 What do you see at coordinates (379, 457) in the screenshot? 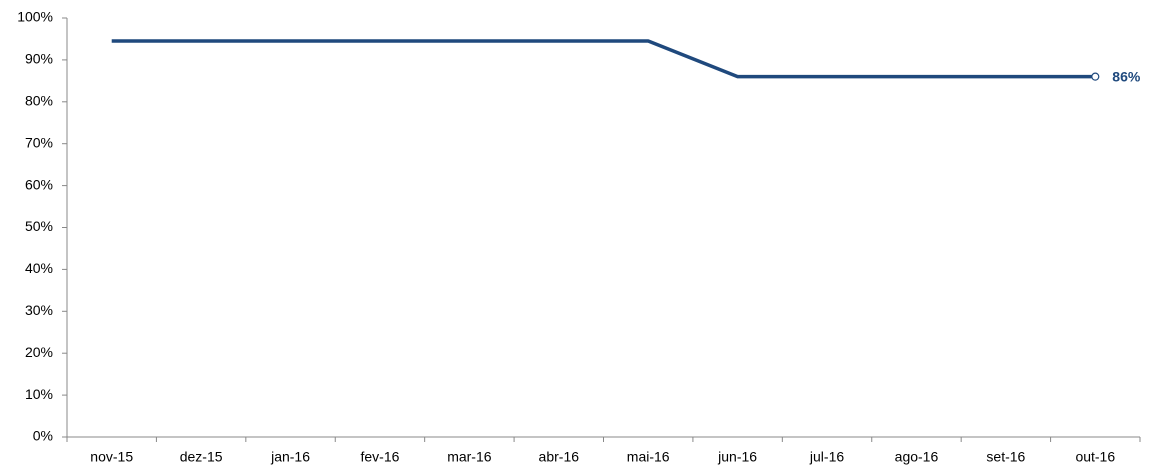
I see `x-tick-label: fev-16` at bounding box center [379, 457].